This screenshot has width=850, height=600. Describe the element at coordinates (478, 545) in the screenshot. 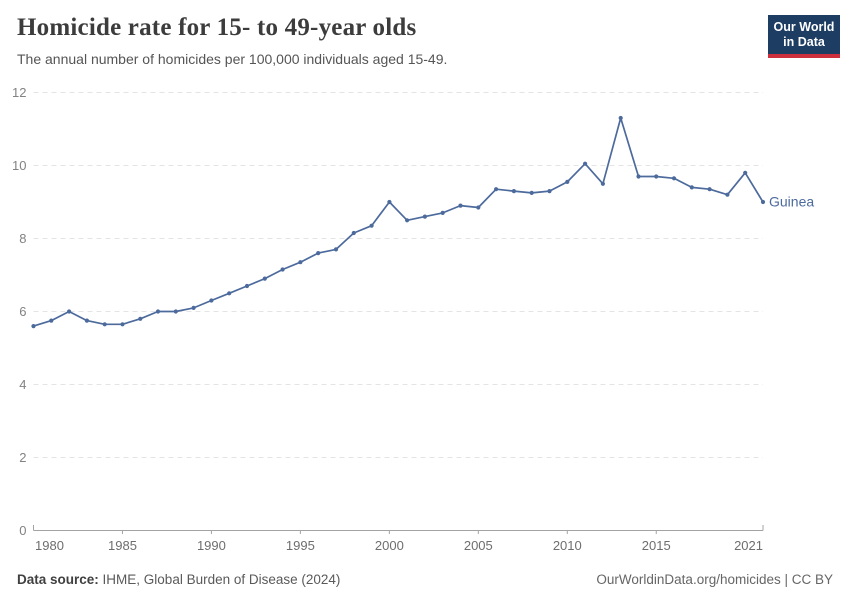

I see `x-axis-tick-label: 2005` at that location.